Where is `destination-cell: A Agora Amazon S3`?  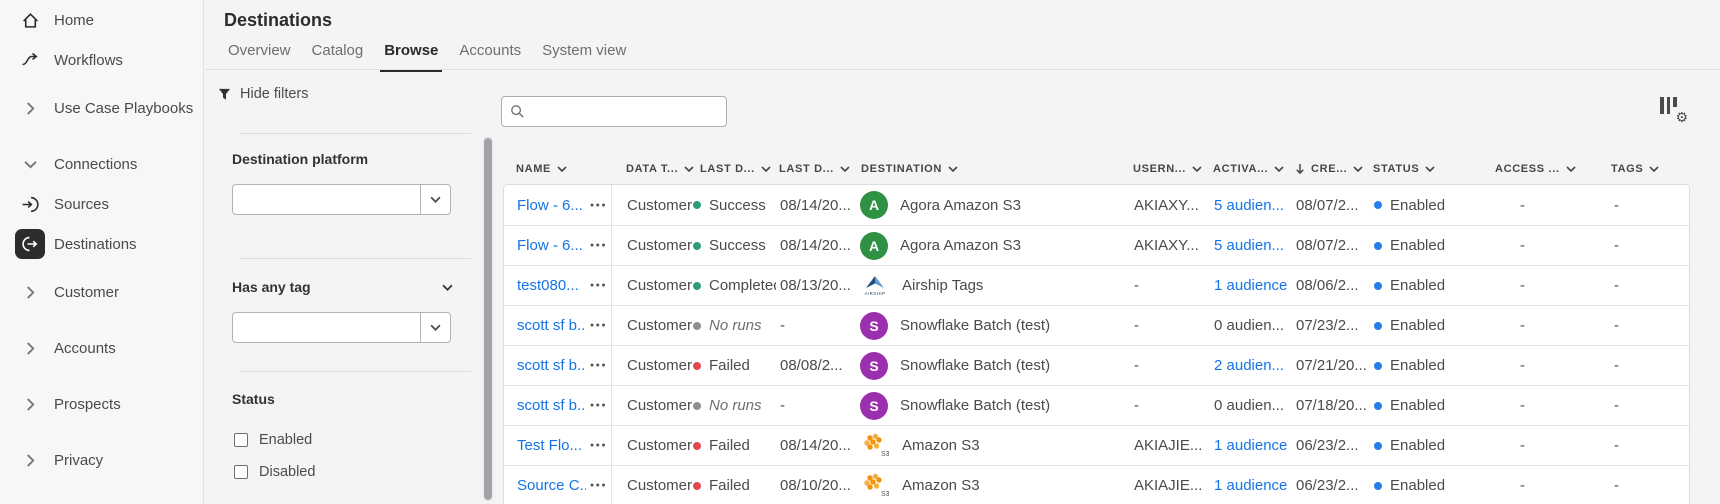 destination-cell: A Agora Amazon S3 is located at coordinates (996, 245).